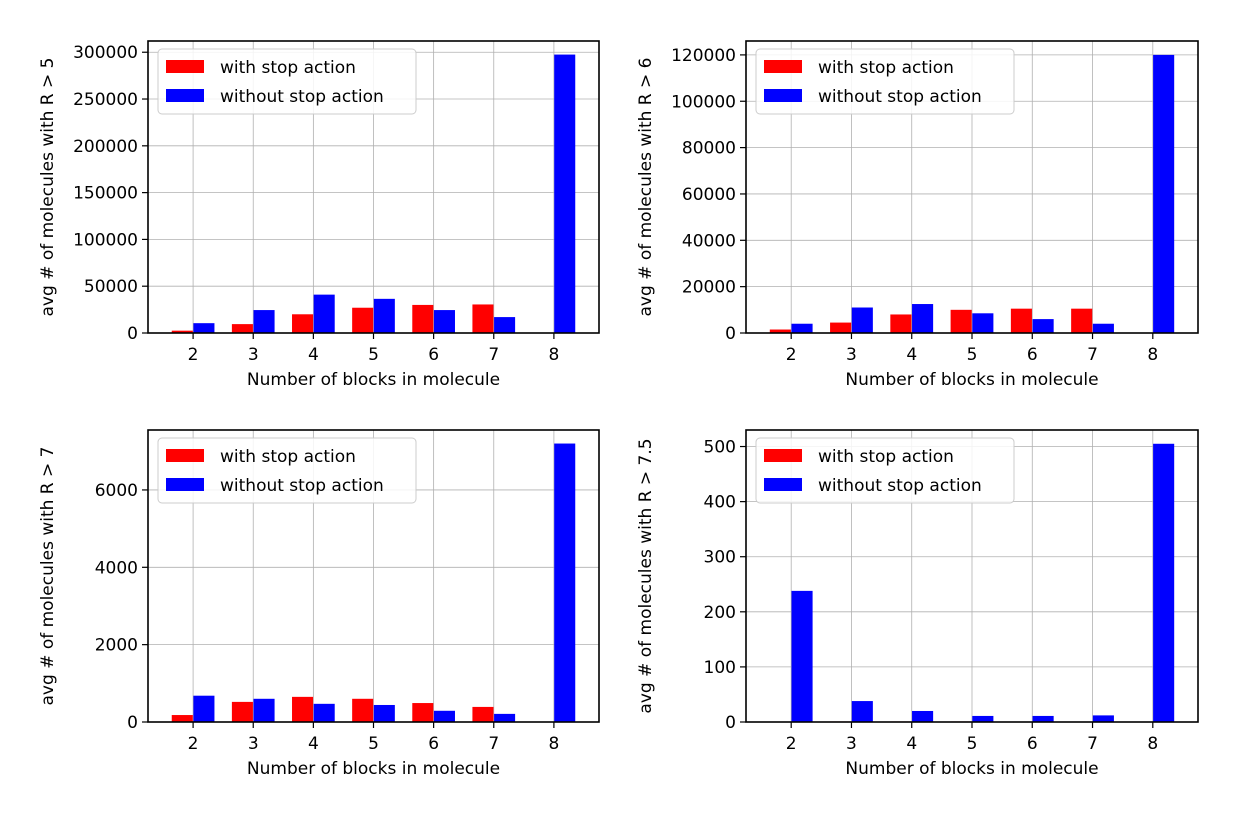 This screenshot has width=1240, height=819. I want to click on y-tick-label: 200000, so click(105, 147).